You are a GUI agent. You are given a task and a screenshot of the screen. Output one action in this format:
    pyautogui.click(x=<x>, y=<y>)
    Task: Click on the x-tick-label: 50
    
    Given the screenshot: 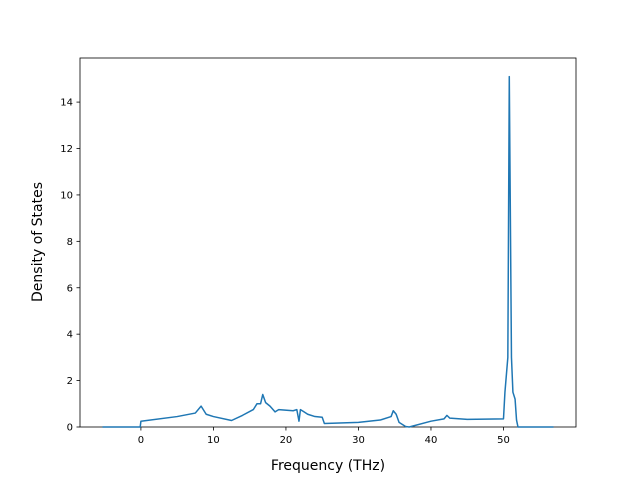 What is the action you would take?
    pyautogui.click(x=503, y=440)
    